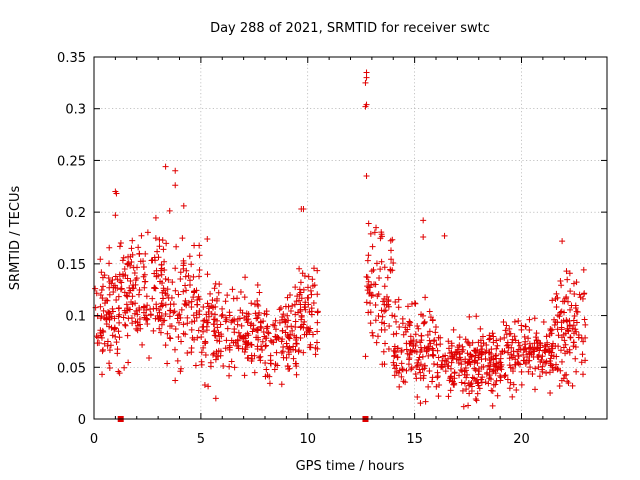  Describe the element at coordinates (71, 161) in the screenshot. I see `y-tick-label: 0.25` at that location.